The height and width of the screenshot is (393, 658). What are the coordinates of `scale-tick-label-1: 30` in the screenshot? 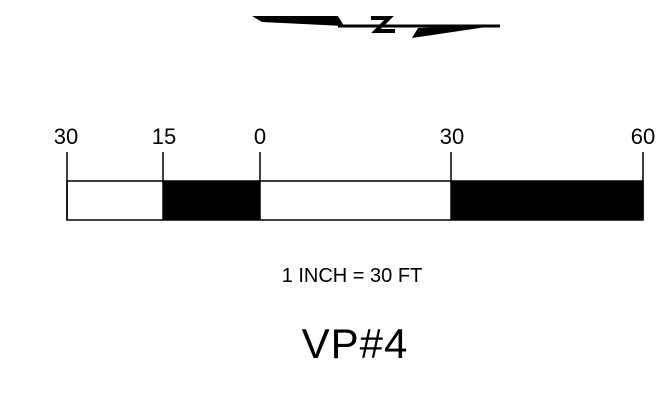 It's located at (66, 136).